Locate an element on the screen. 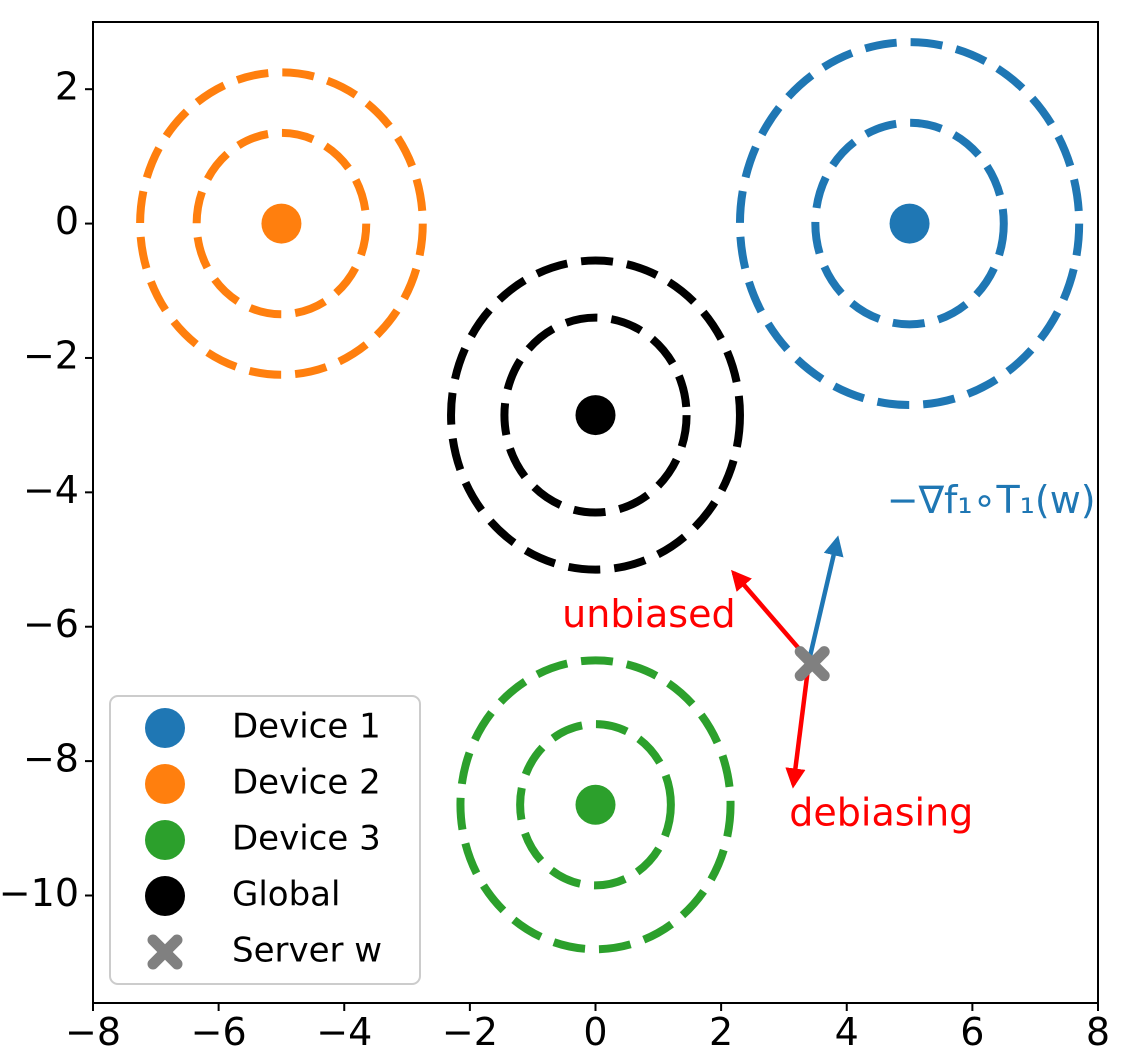  legend-label: Global is located at coordinates (286, 895).